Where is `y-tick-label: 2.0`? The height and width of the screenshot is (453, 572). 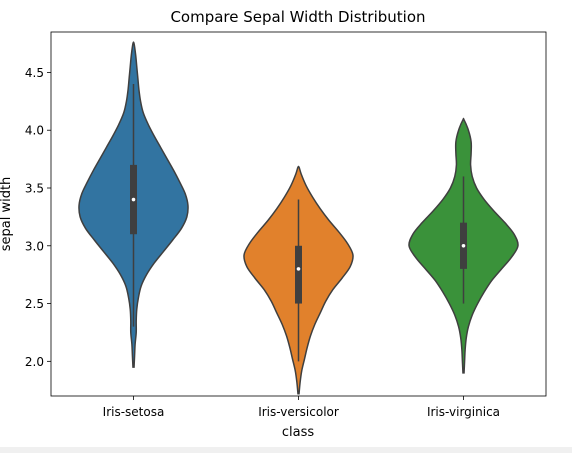
y-tick-label: 2.0 is located at coordinates (34, 362).